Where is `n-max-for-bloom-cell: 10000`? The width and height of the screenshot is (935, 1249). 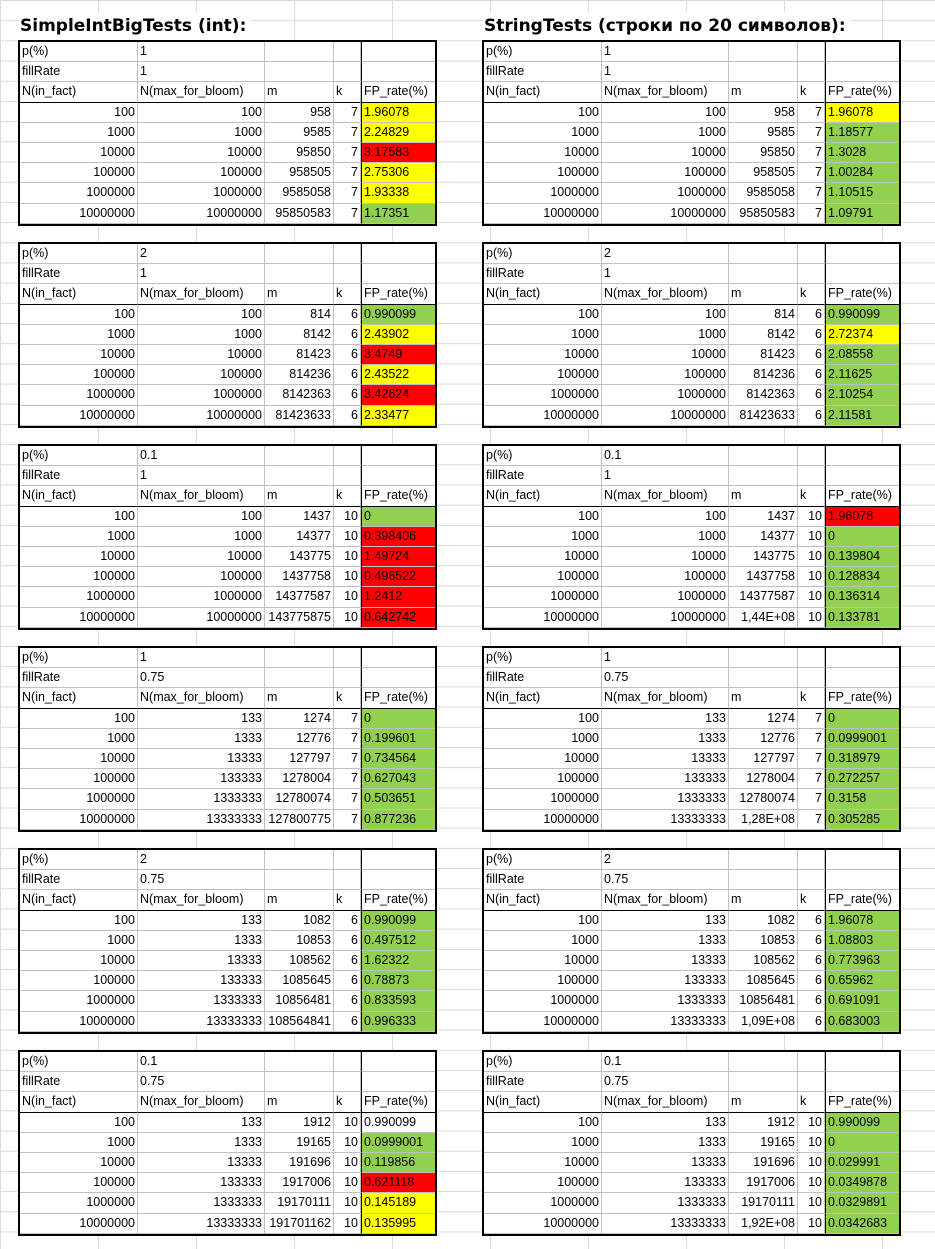
n-max-for-bloom-cell: 10000 is located at coordinates (201, 355).